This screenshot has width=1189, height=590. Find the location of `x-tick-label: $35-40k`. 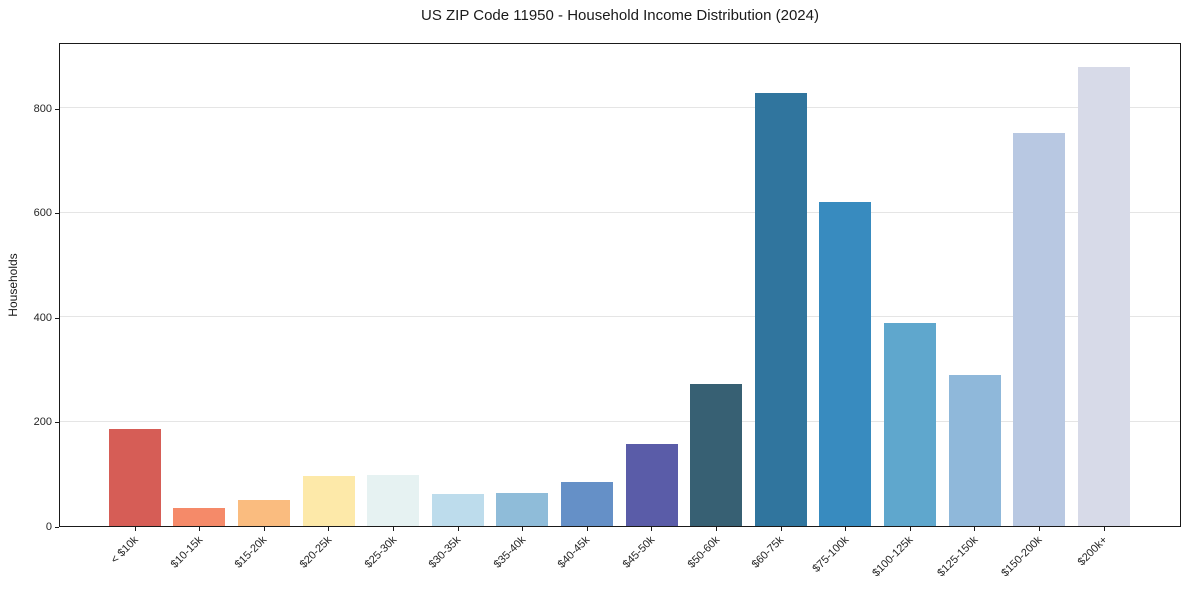

x-tick-label: $35-40k is located at coordinates (510, 552).